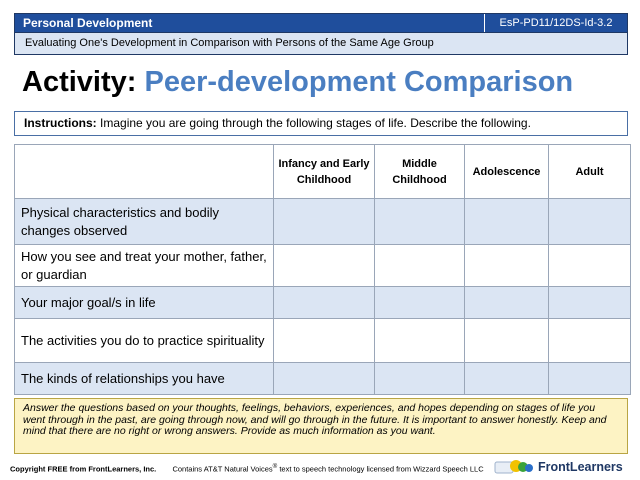  I want to click on table-row: Your major goal/s in life, so click(322, 302).